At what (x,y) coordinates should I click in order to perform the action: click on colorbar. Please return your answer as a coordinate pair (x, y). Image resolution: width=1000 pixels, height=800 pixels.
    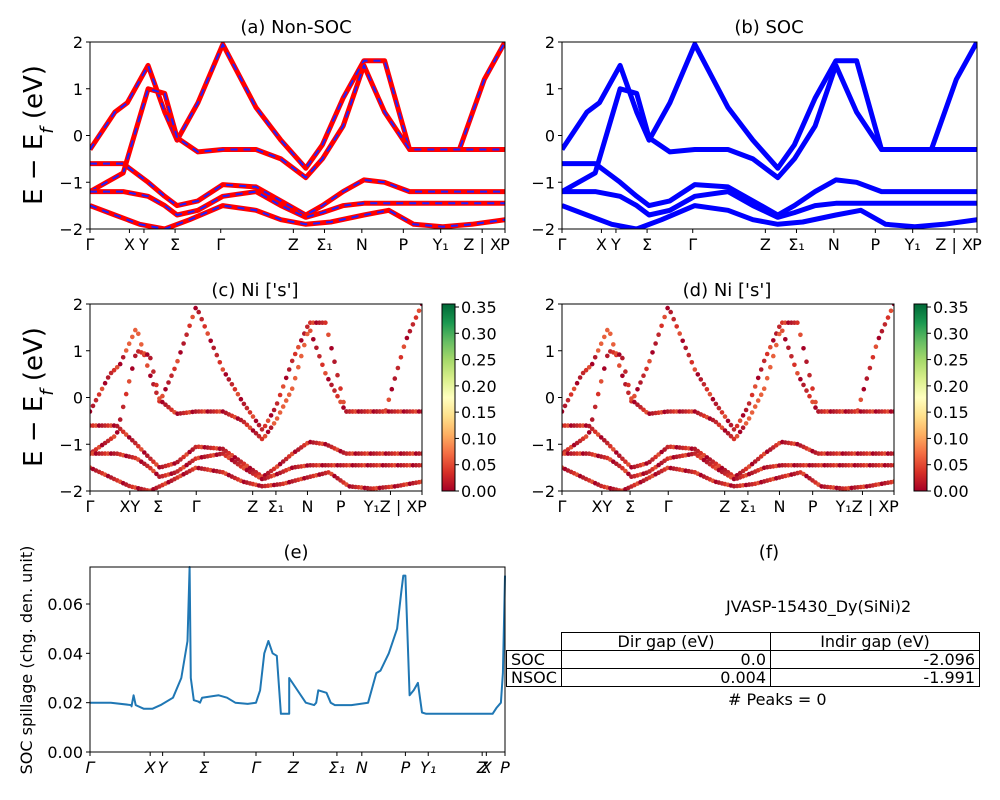
    Looking at the image, I should click on (448, 397).